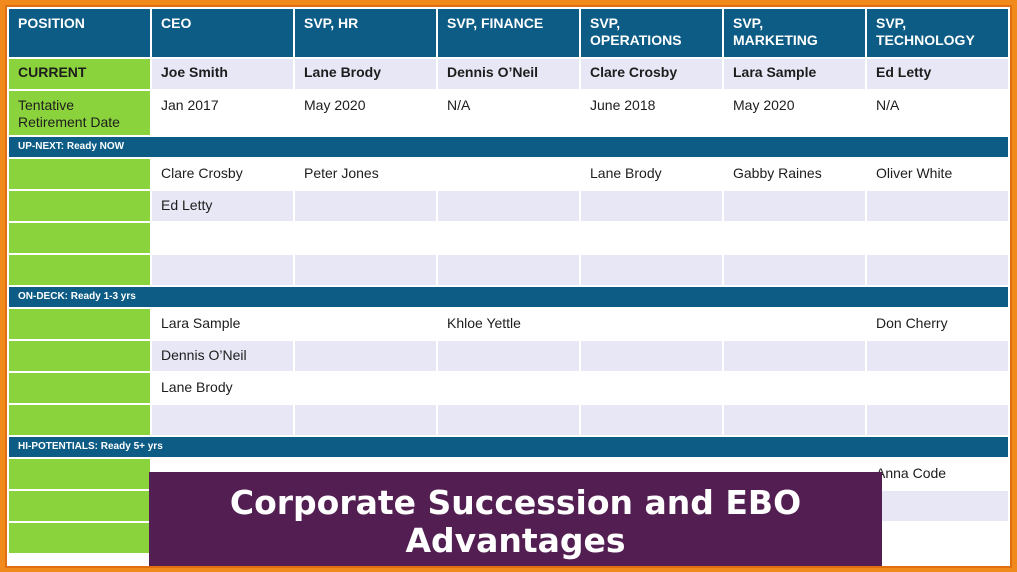 The width and height of the screenshot is (1017, 572). I want to click on candidate-row: Dennis O’Neil, so click(508, 356).